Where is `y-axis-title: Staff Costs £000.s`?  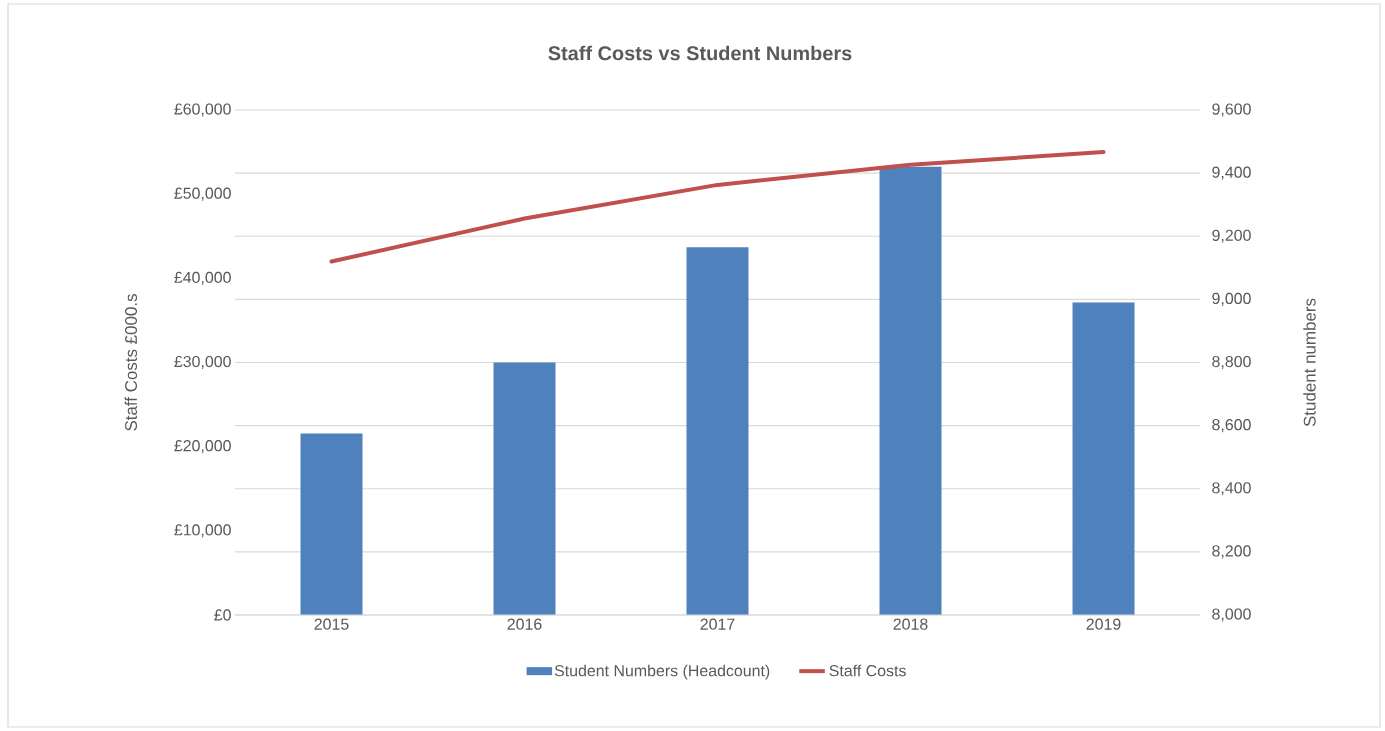
y-axis-title: Staff Costs £000.s is located at coordinates (131, 362).